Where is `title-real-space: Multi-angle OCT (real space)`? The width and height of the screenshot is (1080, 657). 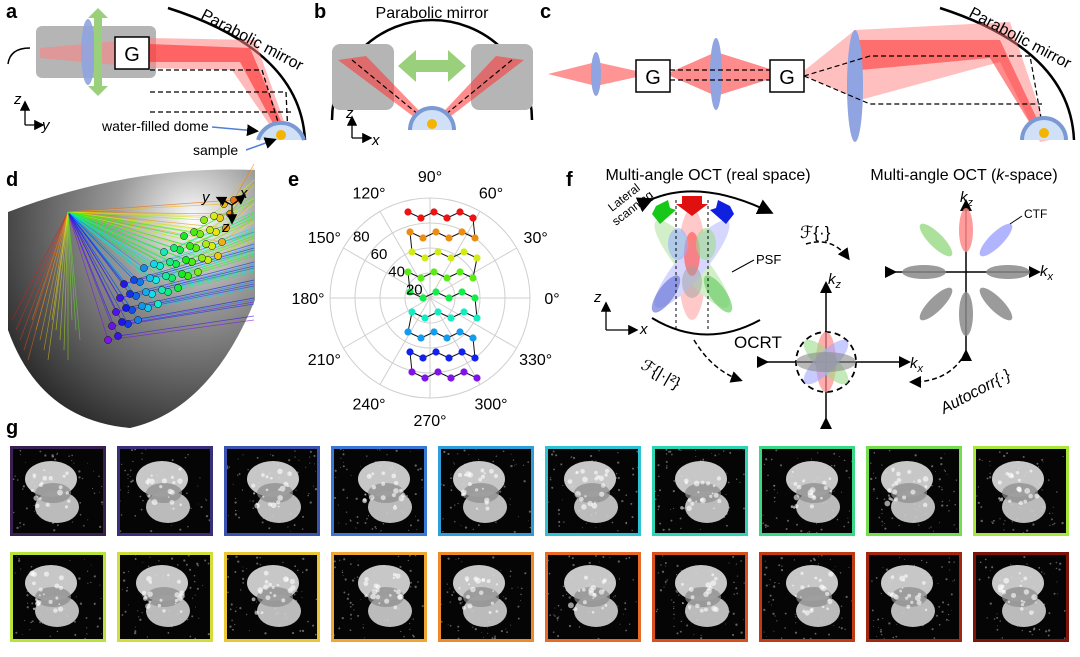
title-real-space: Multi-angle OCT (real space) is located at coordinates (707, 175).